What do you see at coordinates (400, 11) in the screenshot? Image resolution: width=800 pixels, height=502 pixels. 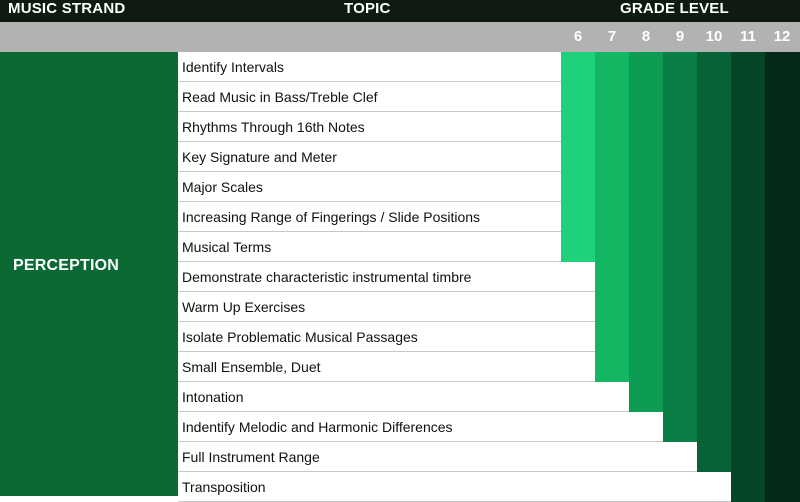 I see `header-bar: MUSIC STRAND TOPIC GRADE LEVEL` at bounding box center [400, 11].